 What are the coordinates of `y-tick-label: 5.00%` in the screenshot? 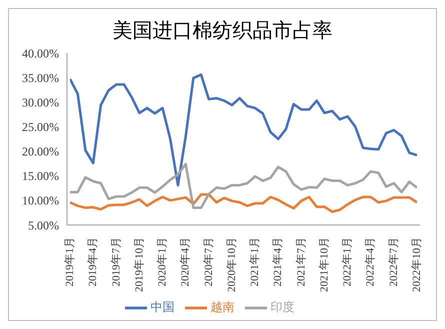 It's located at (43, 225).